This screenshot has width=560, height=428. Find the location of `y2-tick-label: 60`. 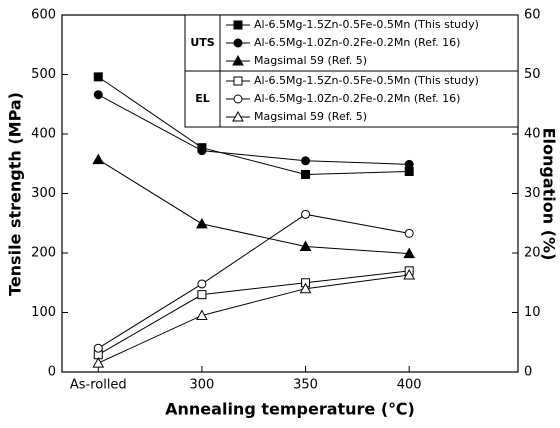

y2-tick-label: 60 is located at coordinates (532, 15).